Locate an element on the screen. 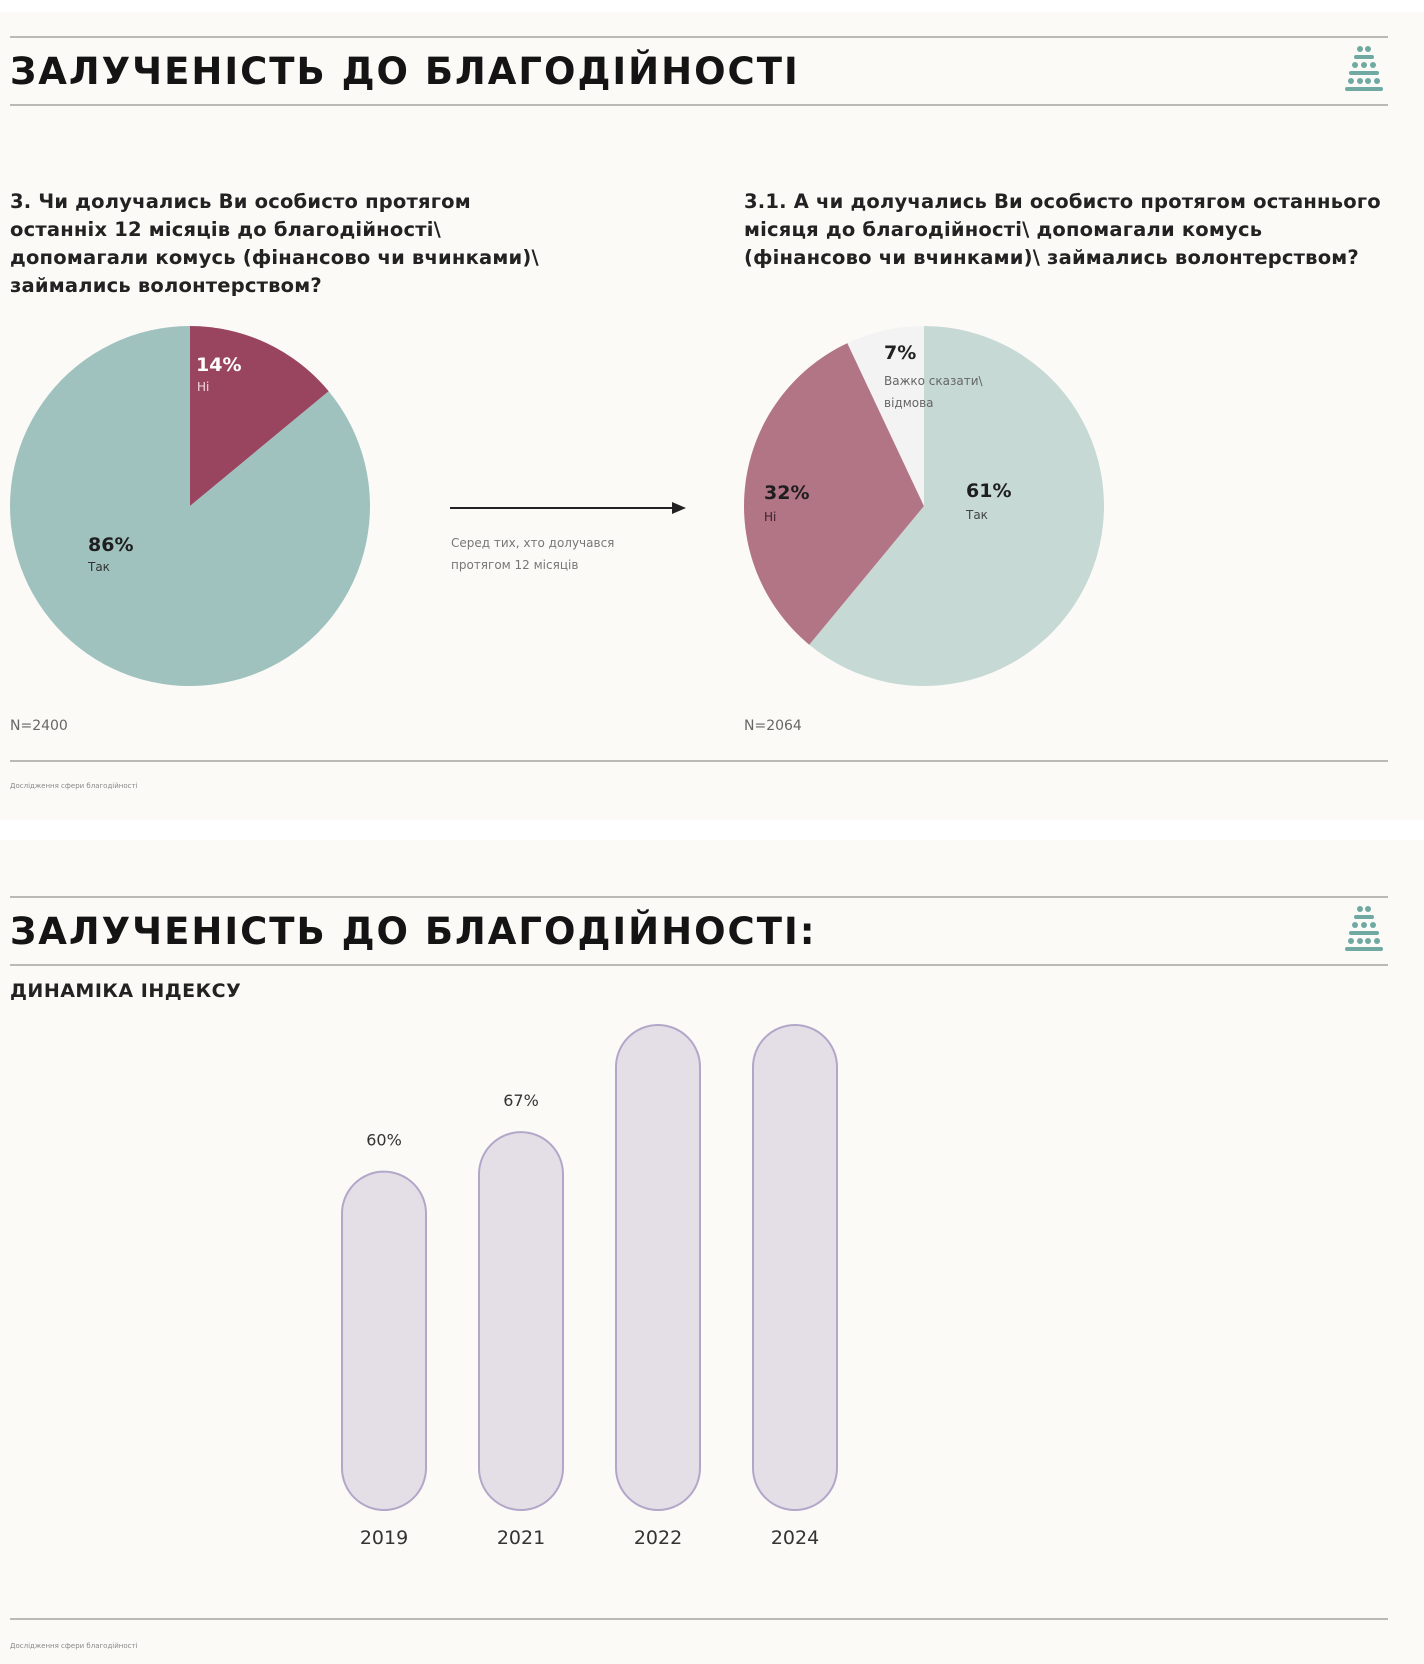 The image size is (1424, 1664). pie1-label-no: Ні is located at coordinates (203, 387).